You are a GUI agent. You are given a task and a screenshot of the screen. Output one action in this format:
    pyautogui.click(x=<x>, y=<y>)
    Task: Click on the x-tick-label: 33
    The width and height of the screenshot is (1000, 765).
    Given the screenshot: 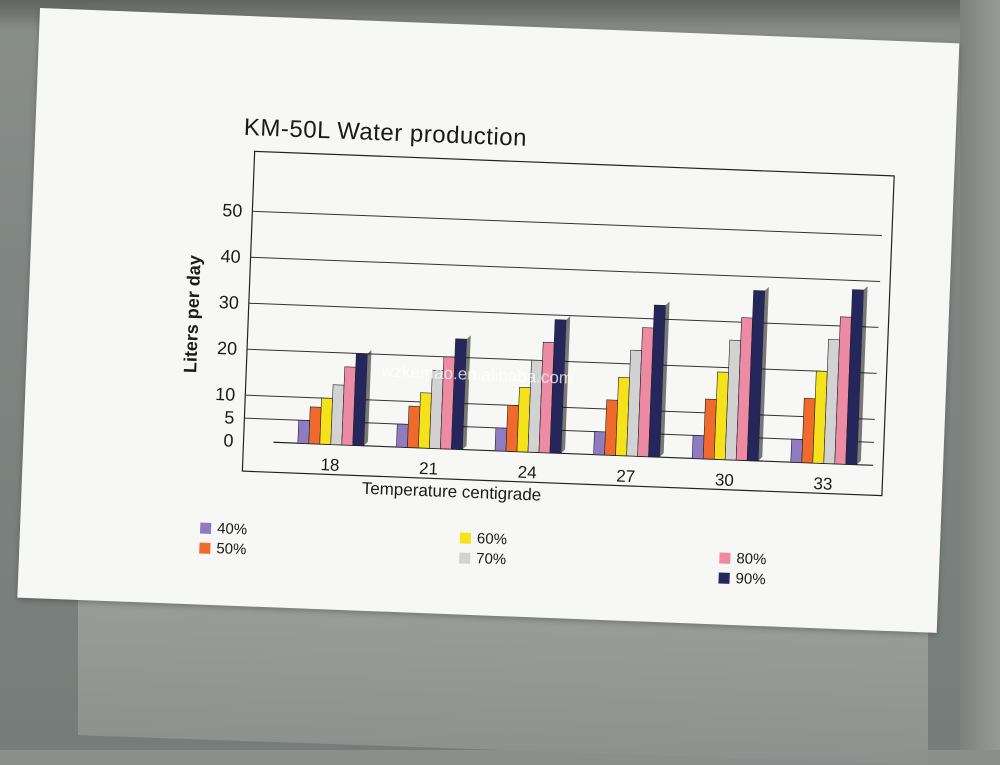 What is the action you would take?
    pyautogui.click(x=823, y=484)
    